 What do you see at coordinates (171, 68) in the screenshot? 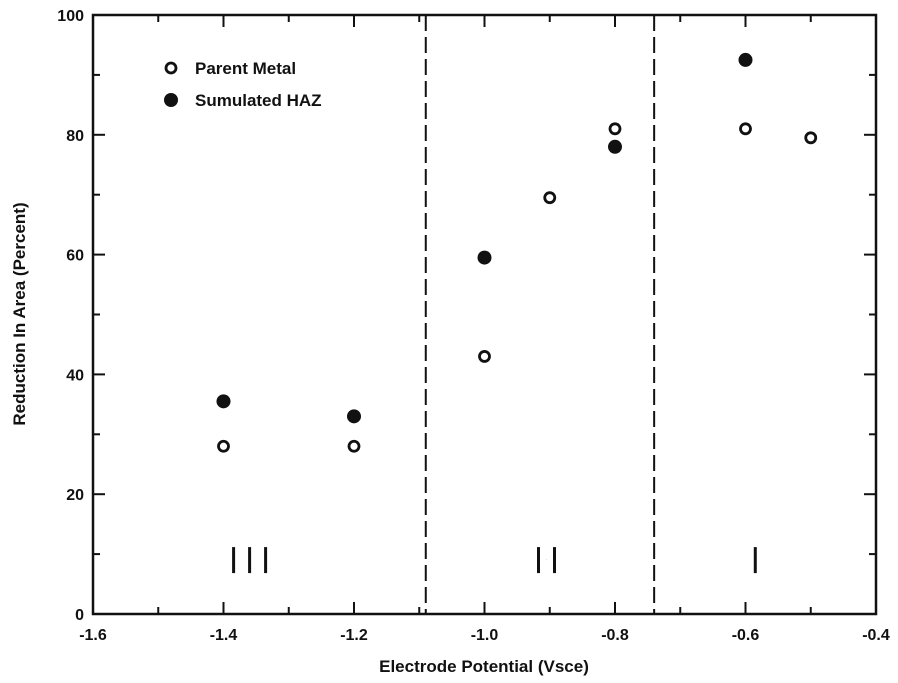
I see `legend-parent-metal-marker` at bounding box center [171, 68].